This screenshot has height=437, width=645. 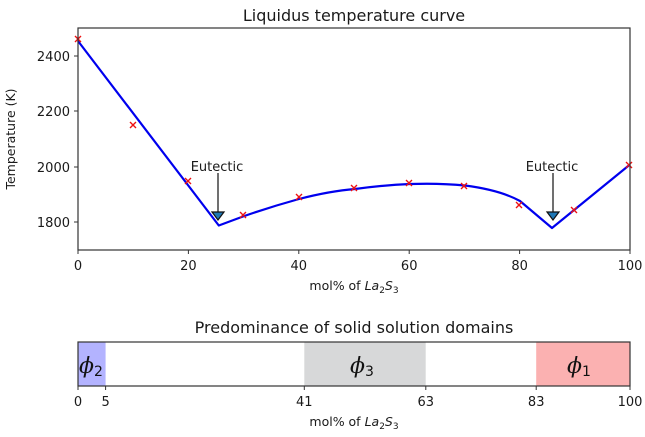 I want to click on domain-phi3, so click(x=365, y=364).